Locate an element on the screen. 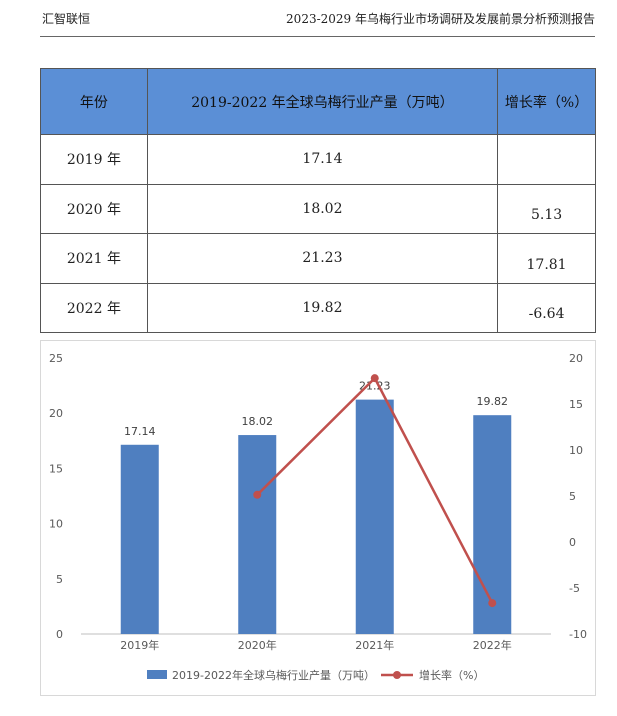  table-cell-growth: 17.81 is located at coordinates (546, 258).